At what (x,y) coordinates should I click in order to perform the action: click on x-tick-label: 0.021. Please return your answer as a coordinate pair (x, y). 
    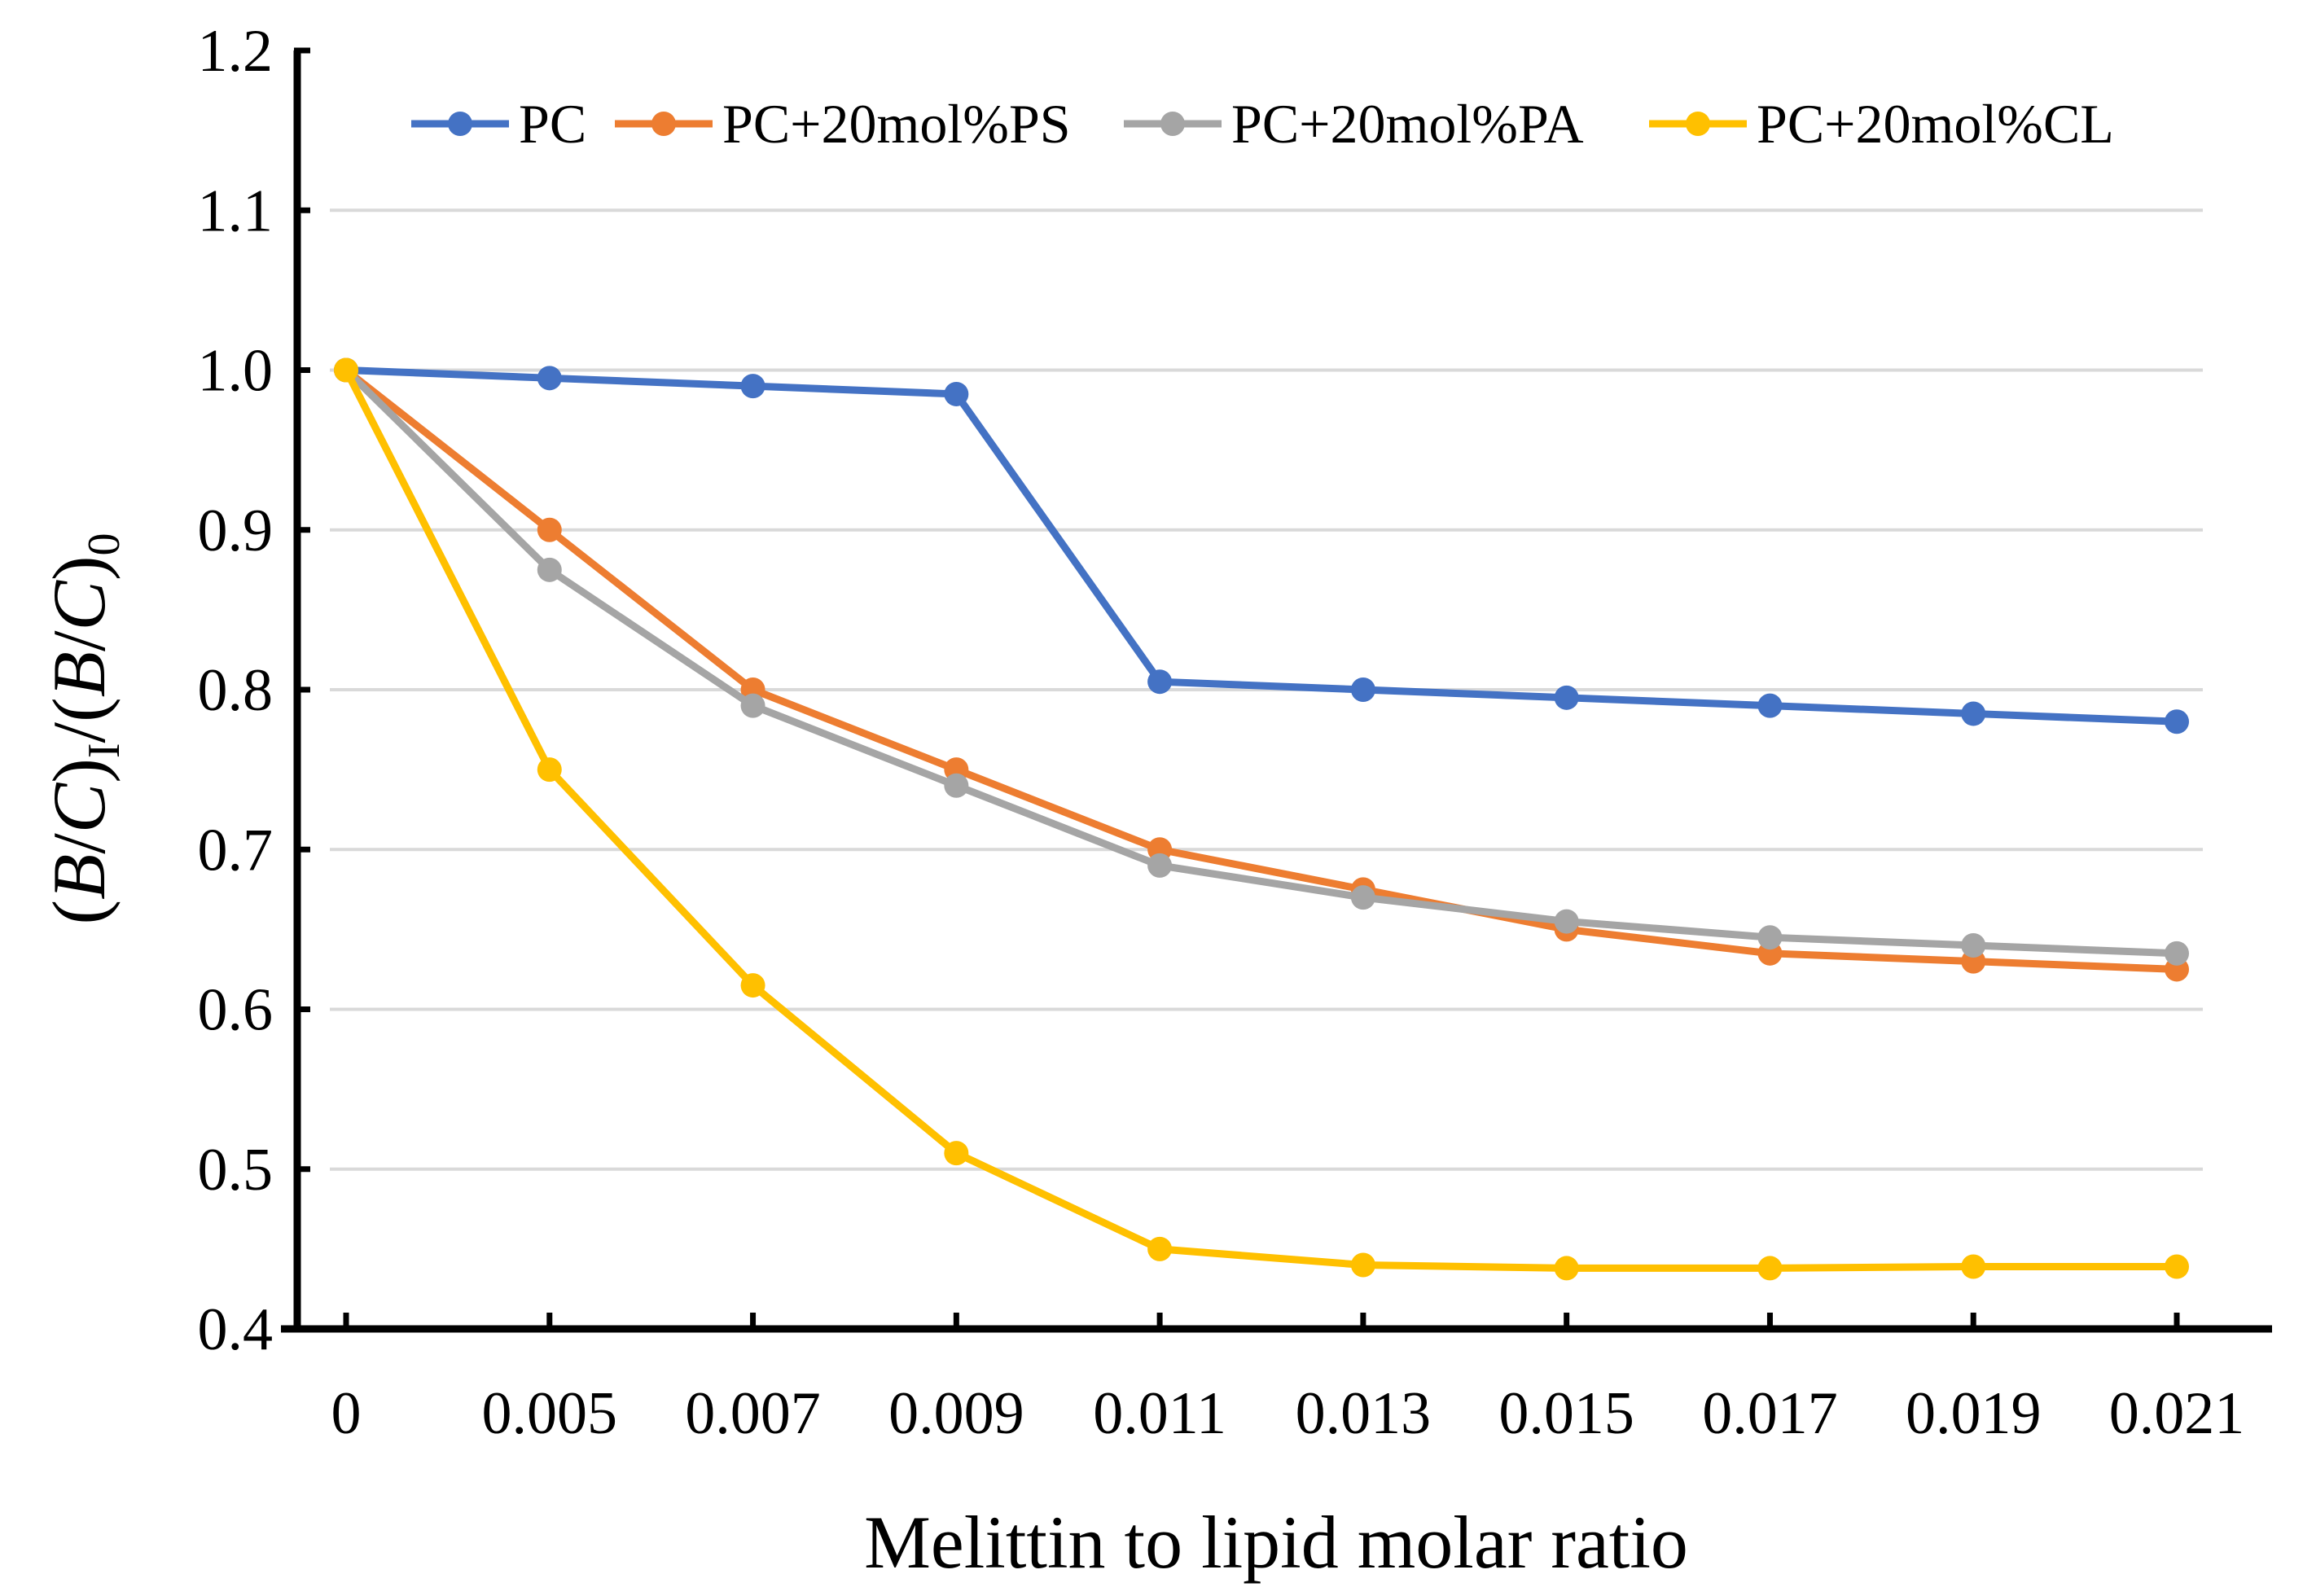
    Looking at the image, I should click on (2177, 1413).